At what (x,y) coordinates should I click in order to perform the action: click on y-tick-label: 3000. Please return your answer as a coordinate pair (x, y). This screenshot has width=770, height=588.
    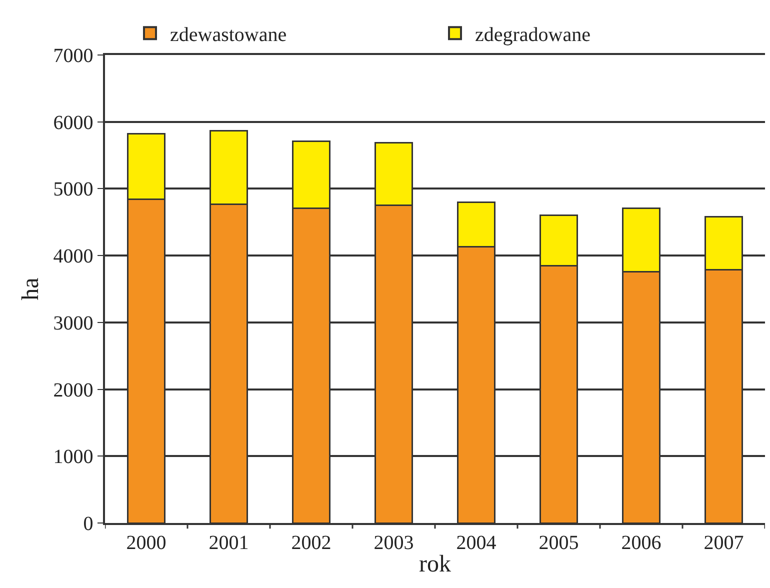
    Looking at the image, I should click on (73, 323).